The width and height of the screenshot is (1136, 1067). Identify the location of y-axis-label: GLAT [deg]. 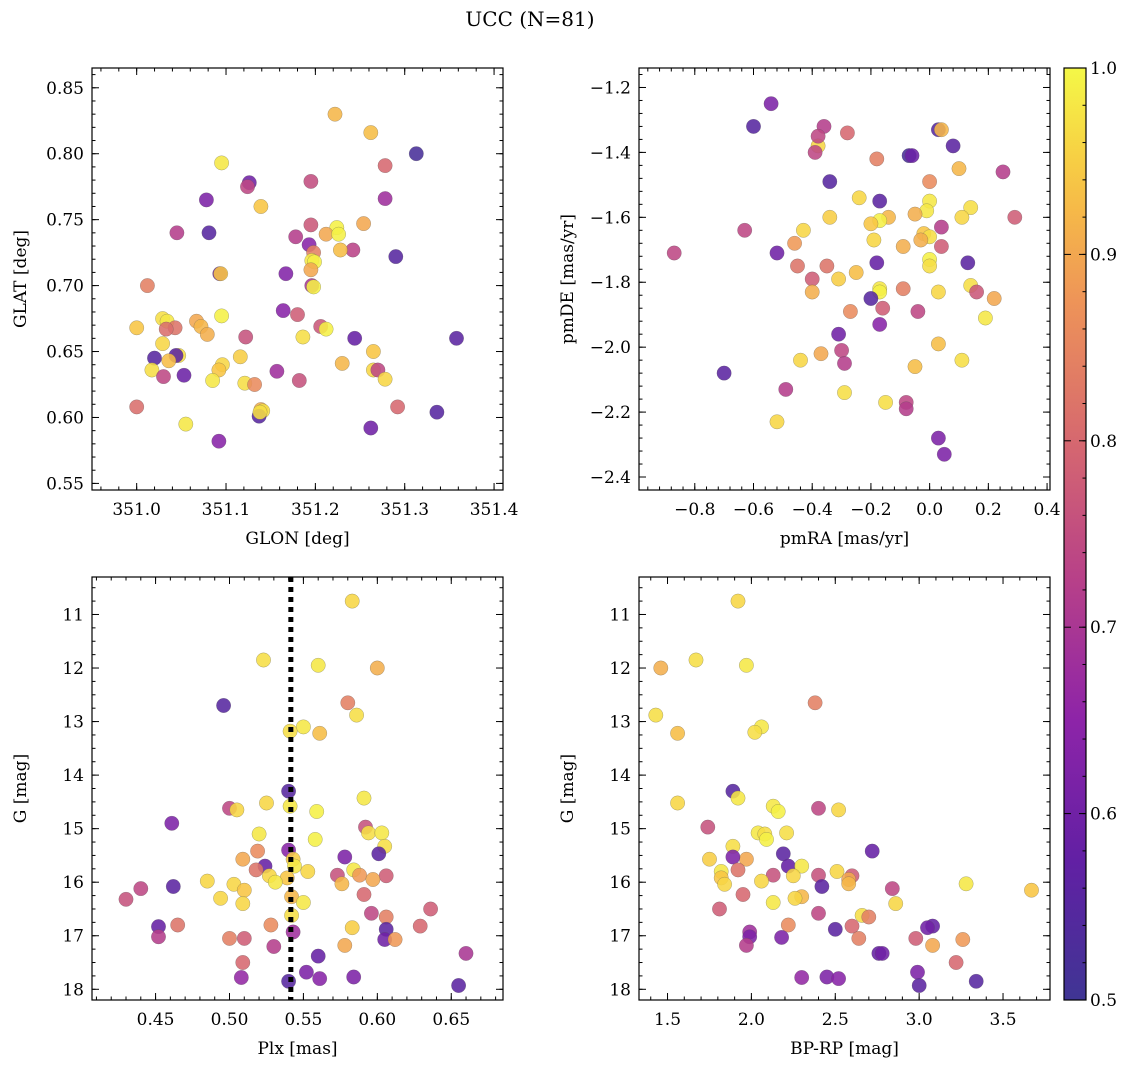
(21, 279).